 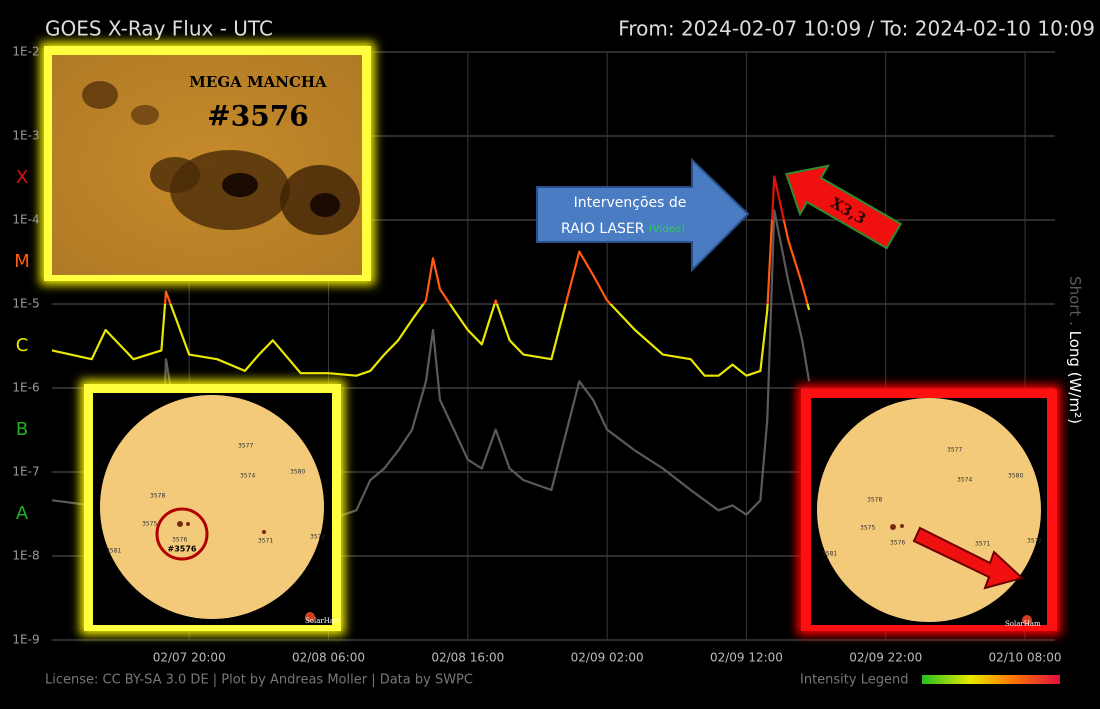 I want to click on y-tick-label: 1E-9, so click(x=25, y=640).